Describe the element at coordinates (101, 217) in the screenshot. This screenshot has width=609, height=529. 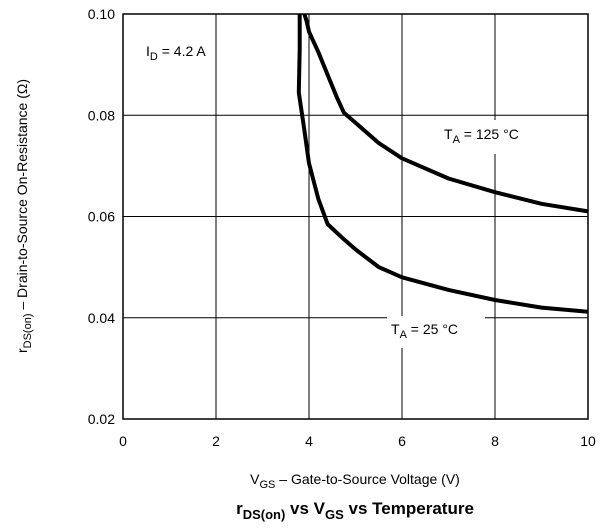
I see `y-tick-label: 0.06` at that location.